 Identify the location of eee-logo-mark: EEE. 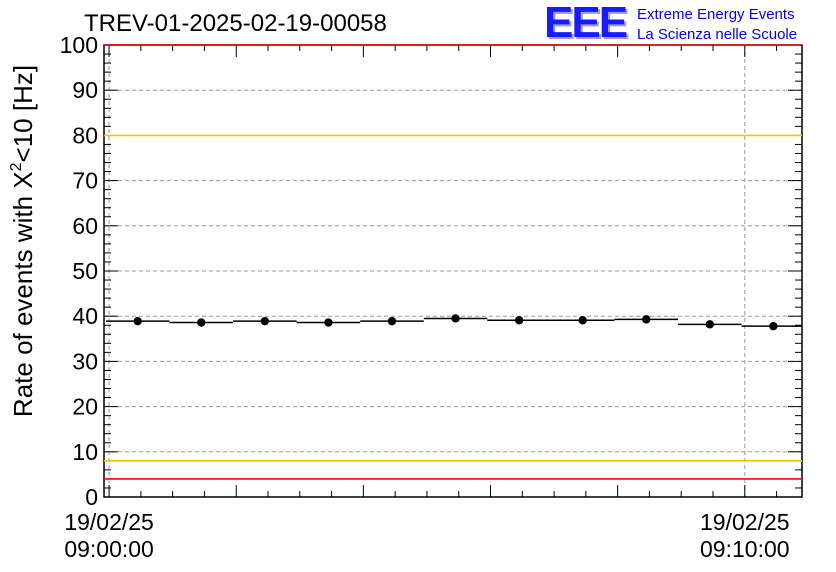
(586, 23).